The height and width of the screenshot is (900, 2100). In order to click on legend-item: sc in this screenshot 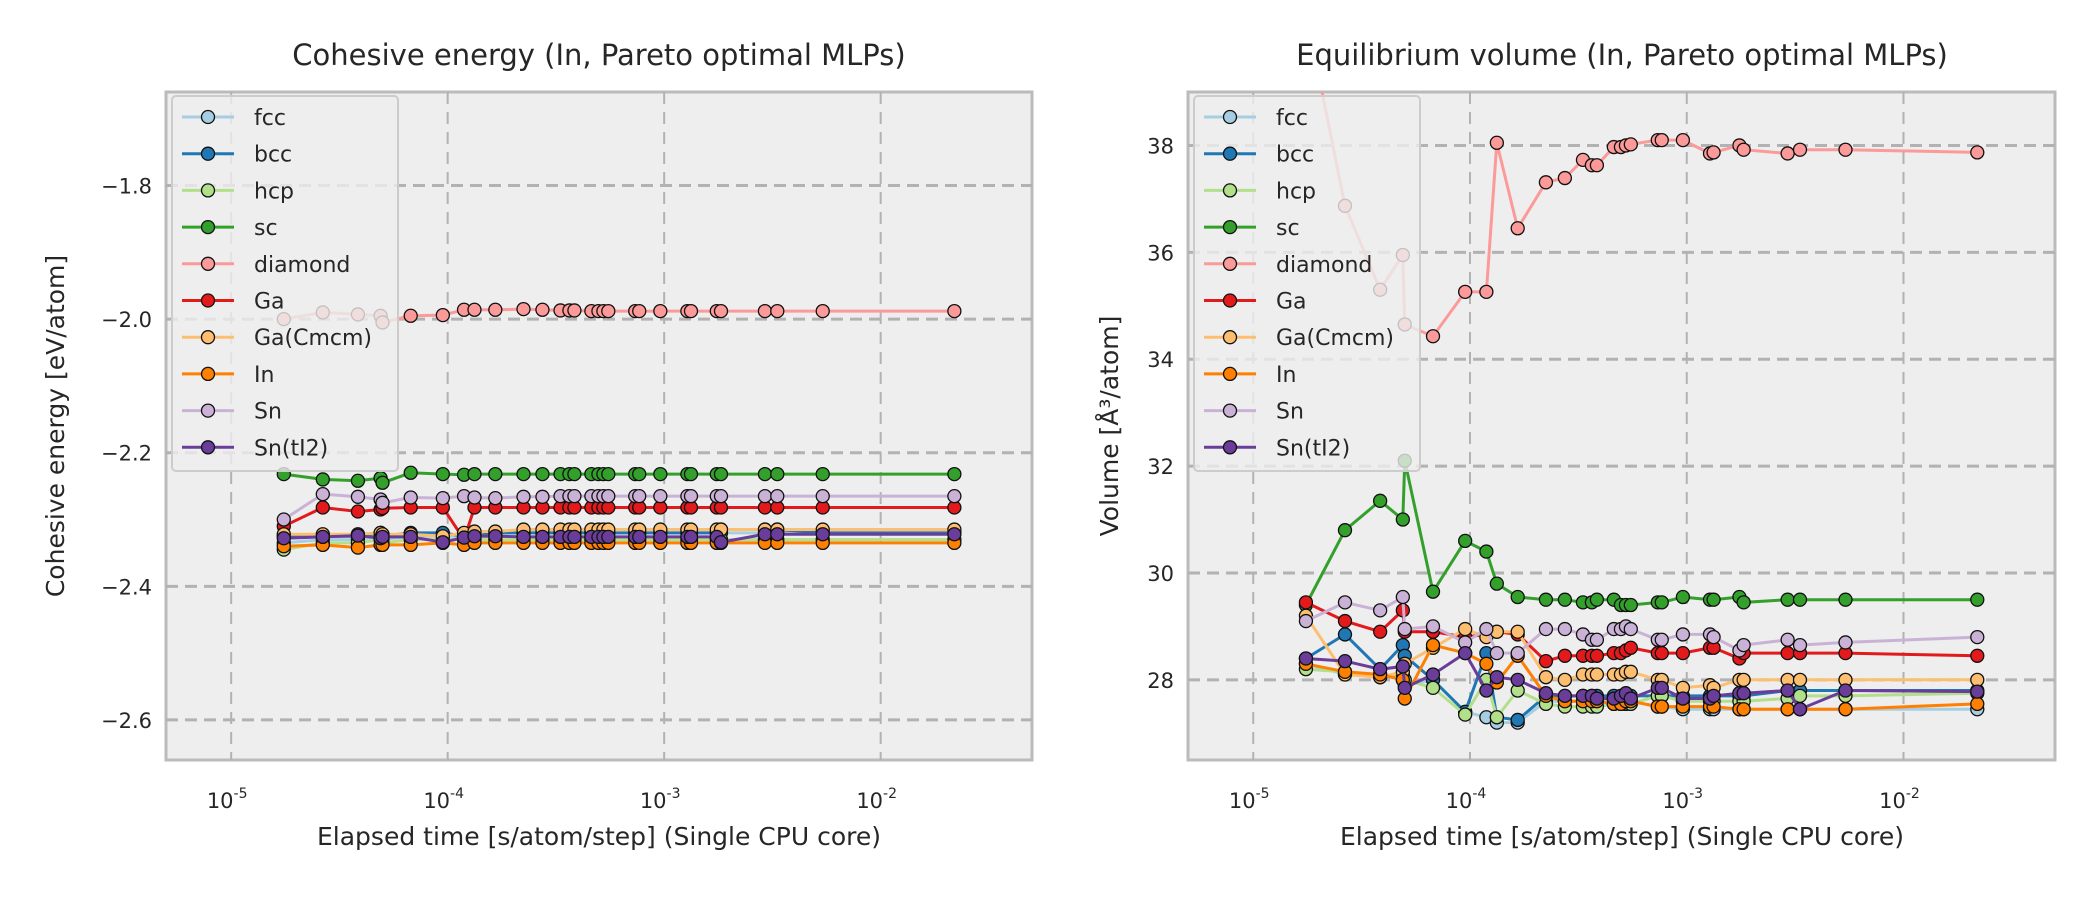, I will do `click(230, 228)`.